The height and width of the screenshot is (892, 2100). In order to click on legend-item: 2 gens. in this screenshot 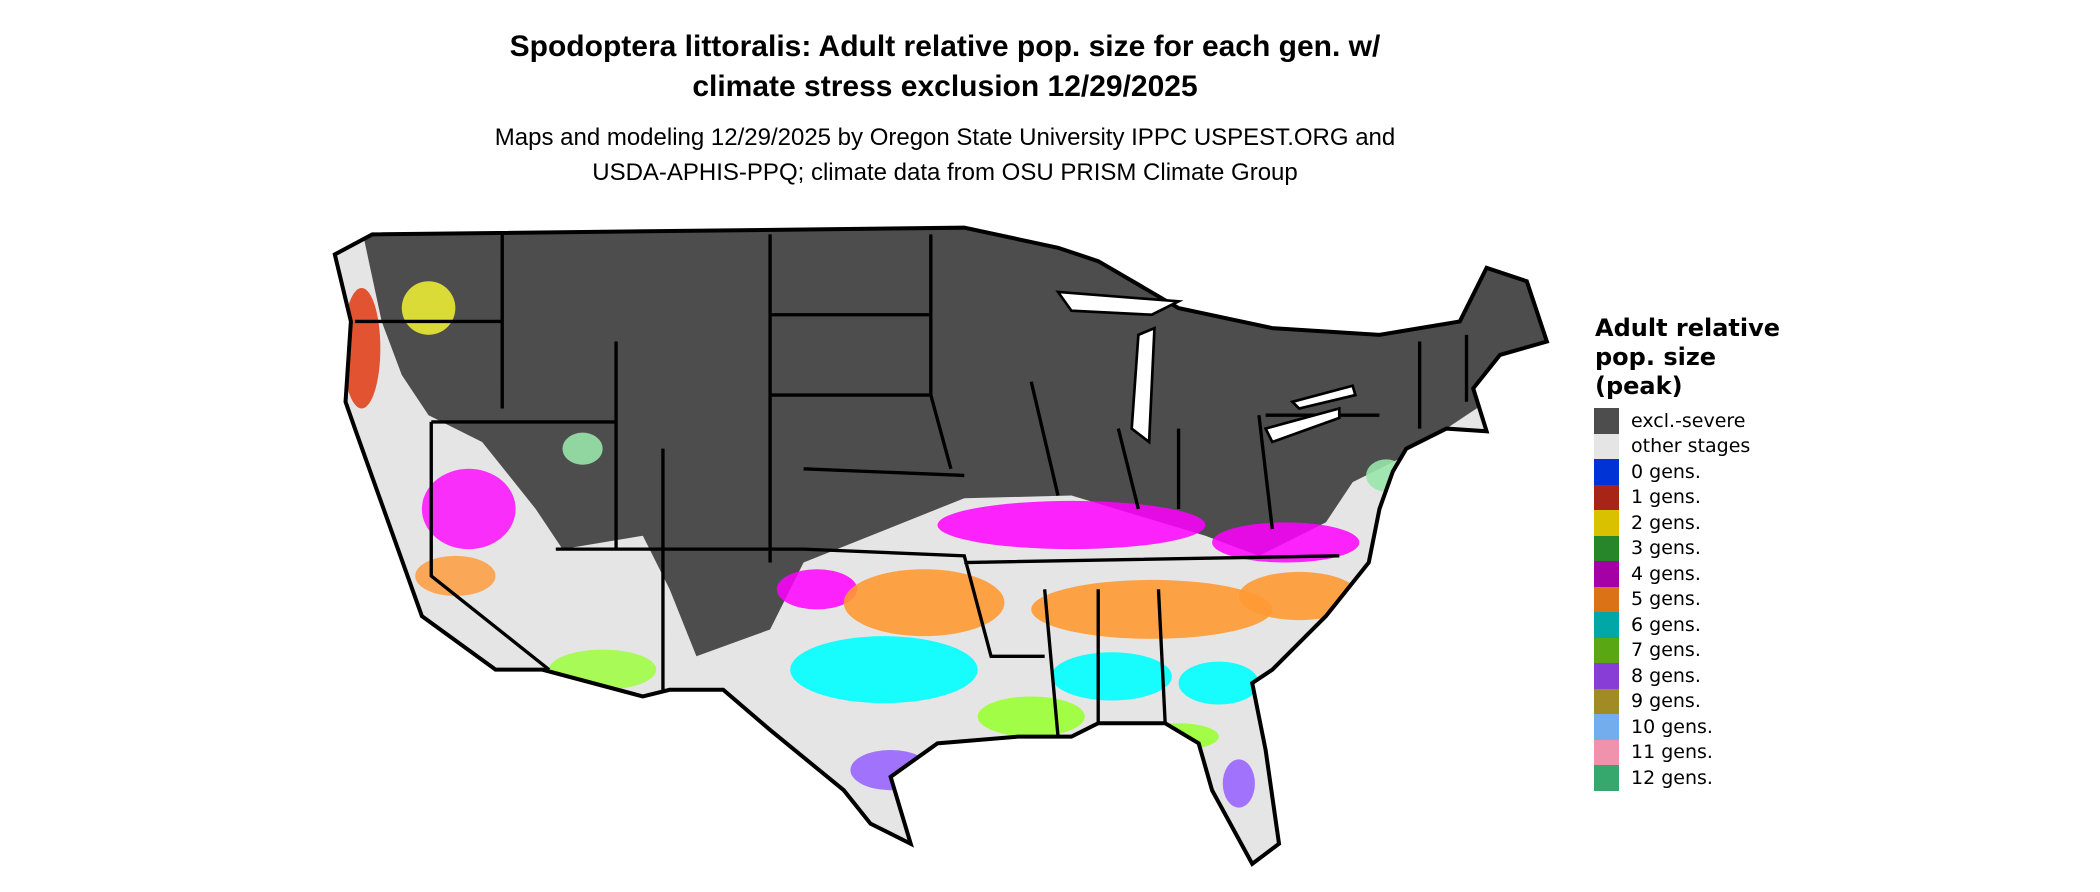, I will do `click(1672, 523)`.